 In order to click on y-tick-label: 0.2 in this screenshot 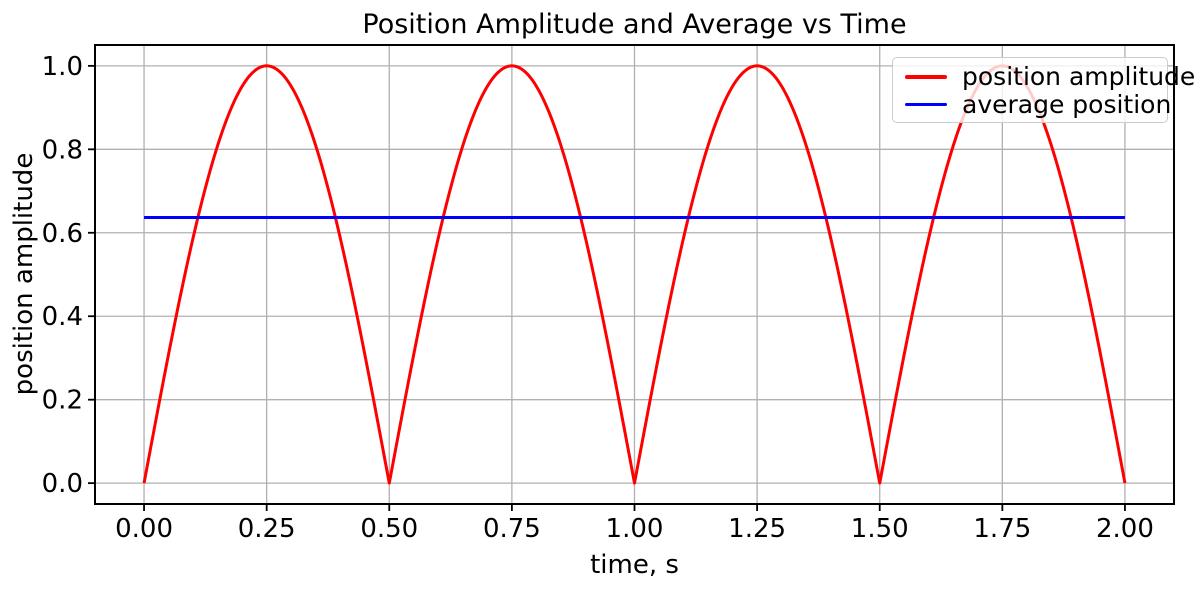, I will do `click(62, 401)`.